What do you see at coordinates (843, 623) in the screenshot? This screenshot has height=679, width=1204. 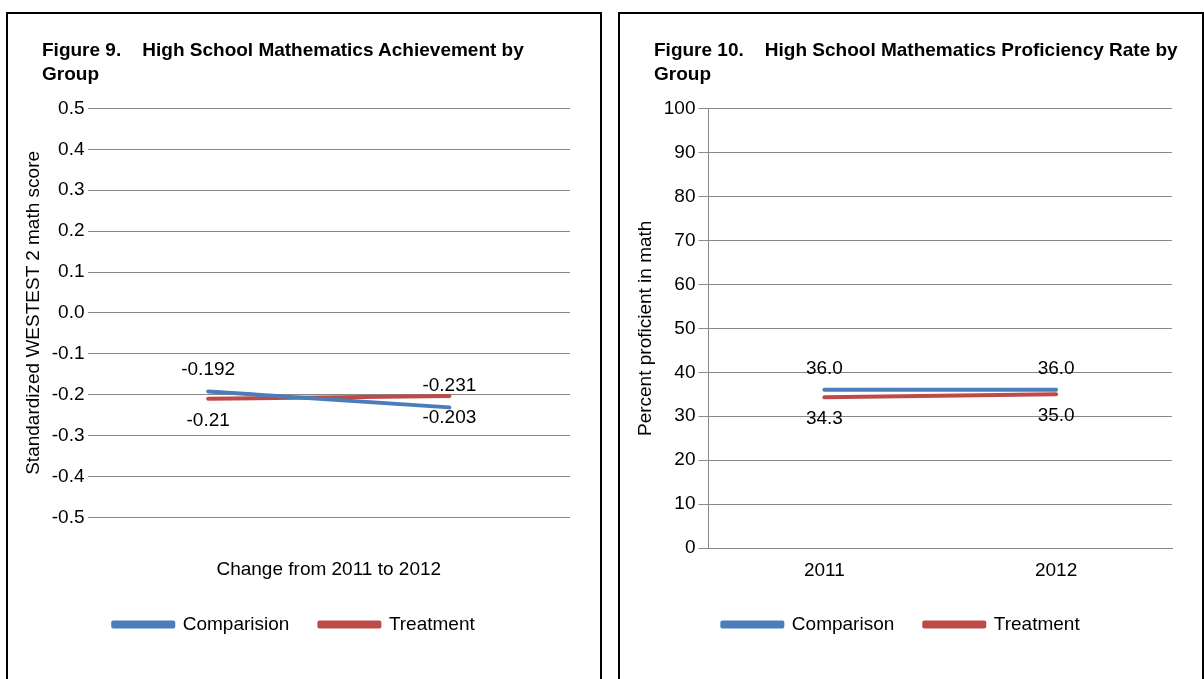 I see `legend-label: Comparison` at bounding box center [843, 623].